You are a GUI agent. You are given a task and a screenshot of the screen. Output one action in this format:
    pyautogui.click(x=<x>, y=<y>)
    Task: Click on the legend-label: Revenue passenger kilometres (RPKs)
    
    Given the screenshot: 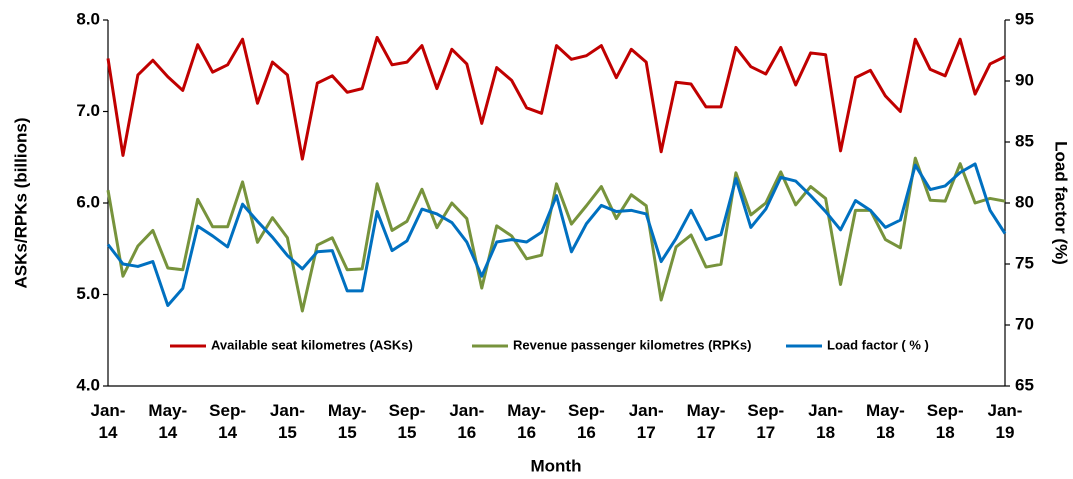 What is the action you would take?
    pyautogui.click(x=632, y=344)
    